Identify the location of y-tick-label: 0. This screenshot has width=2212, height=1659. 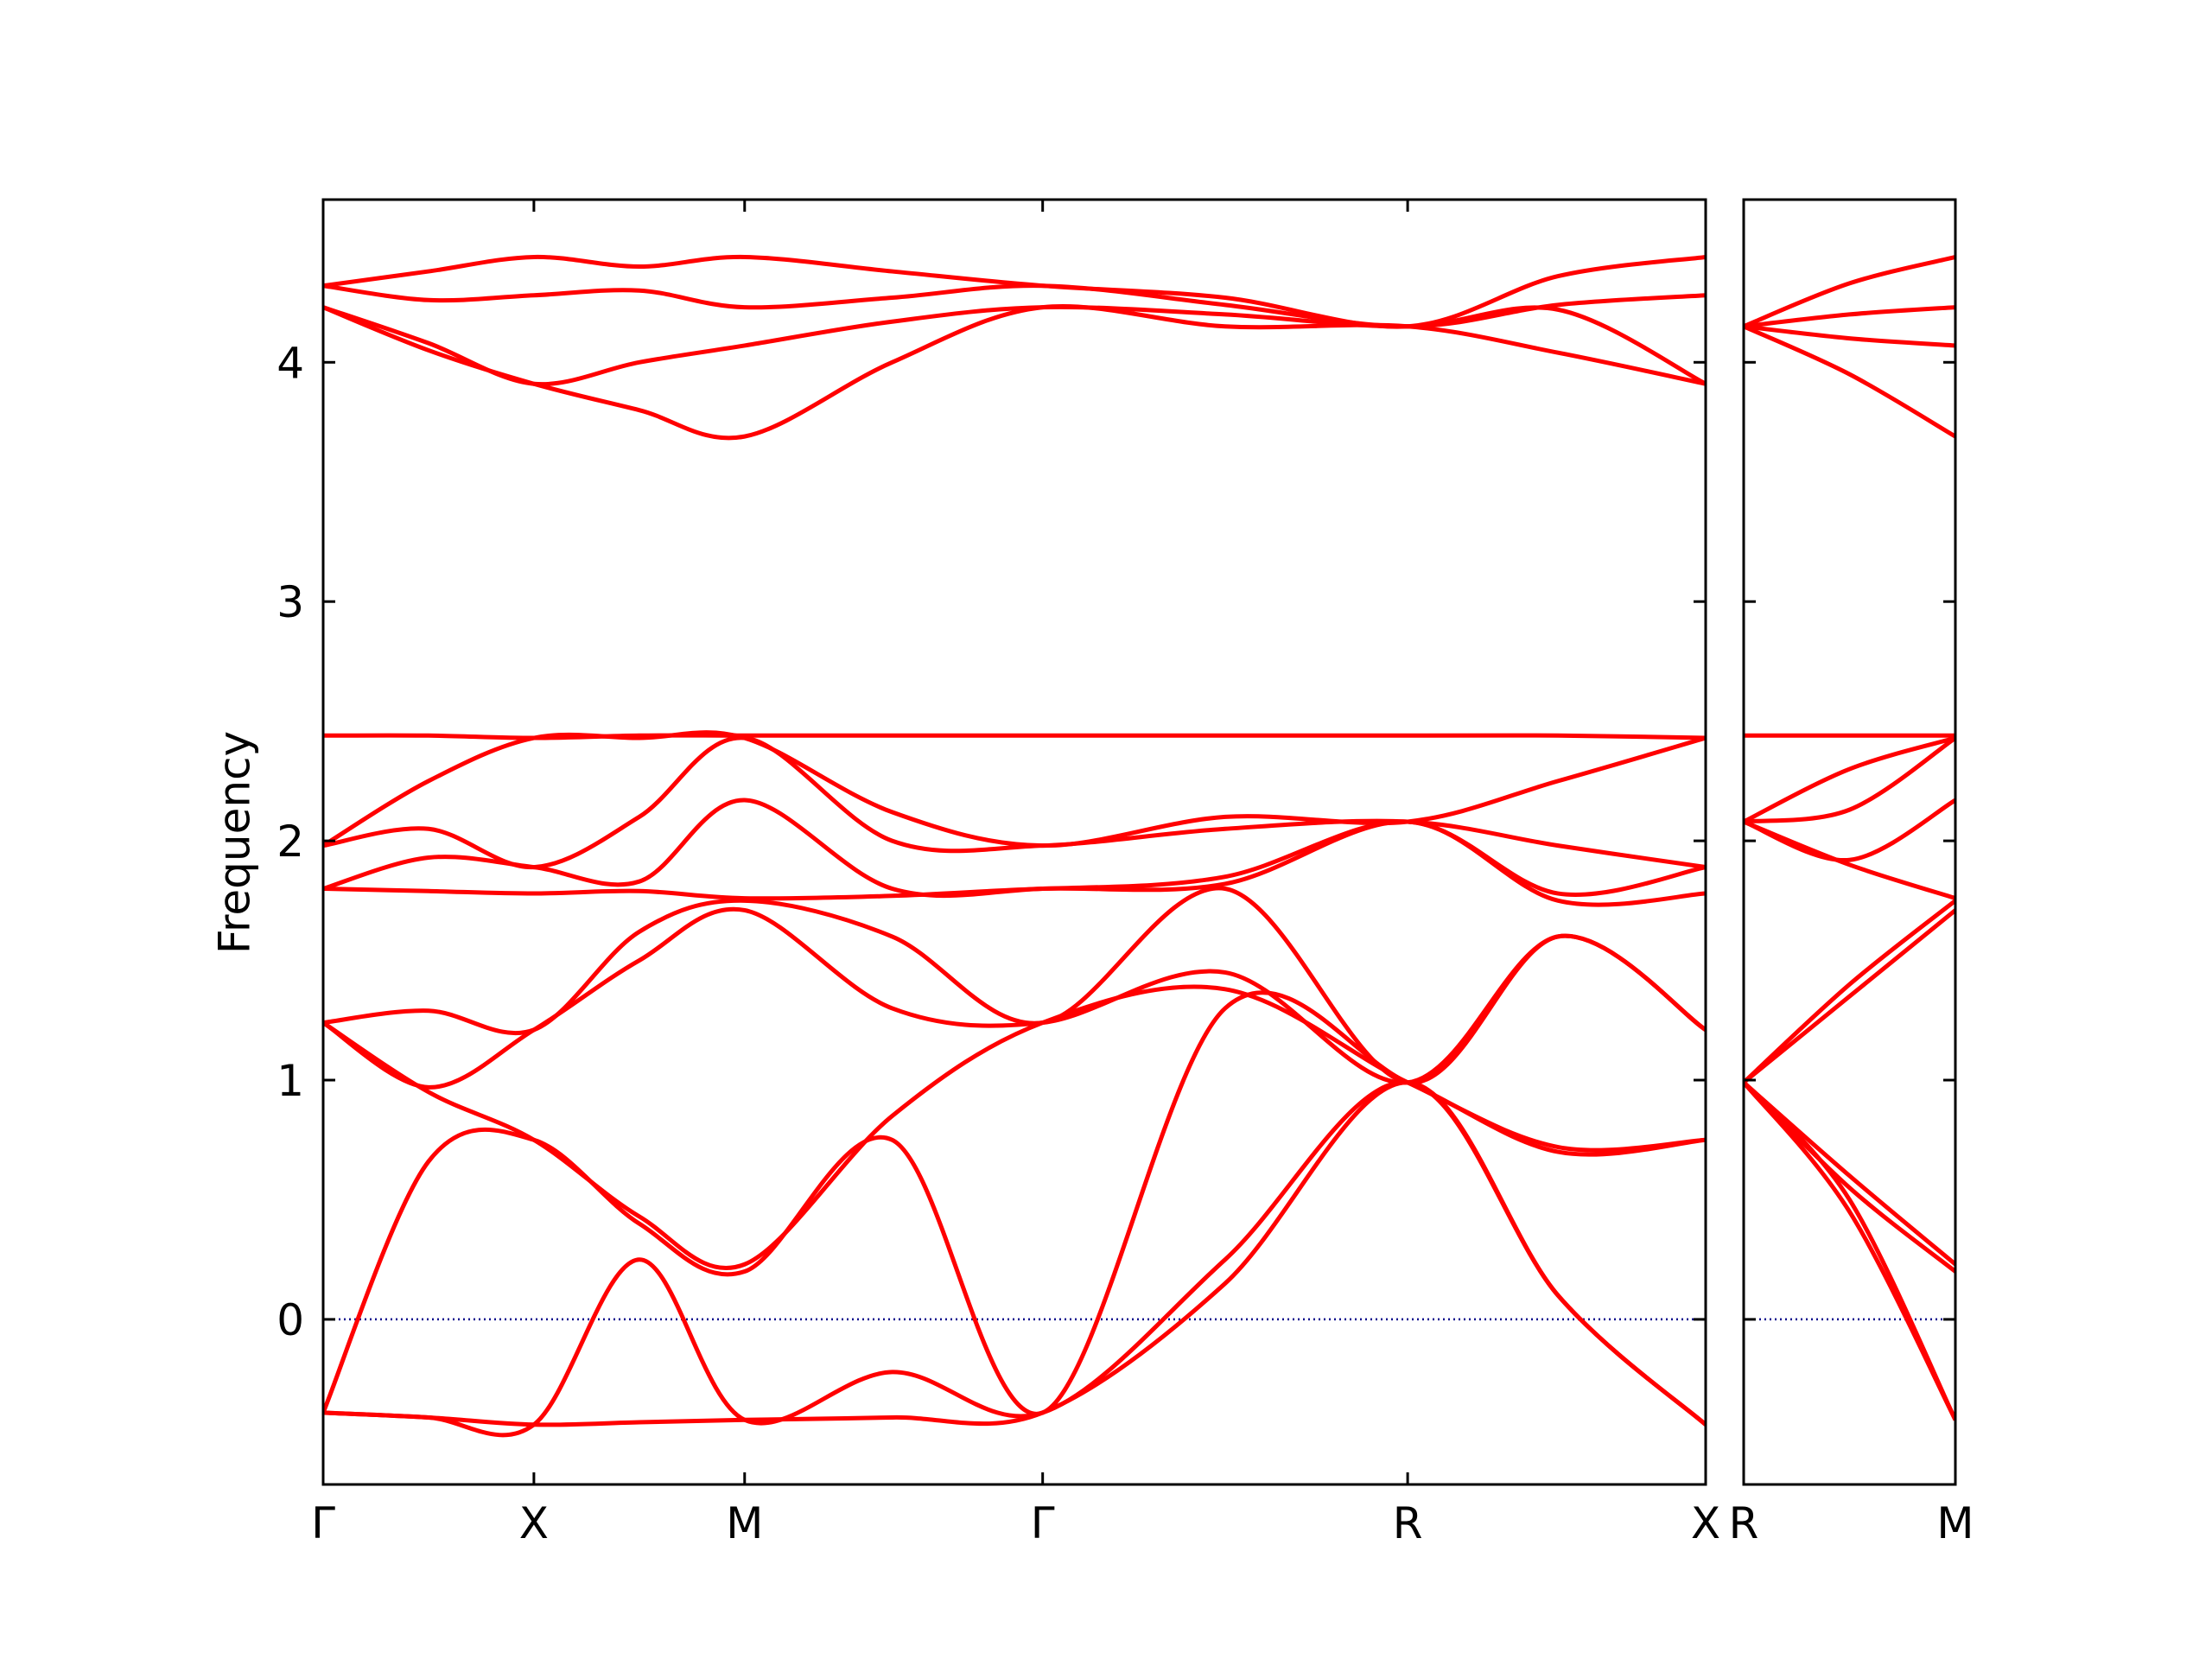
(290, 1320).